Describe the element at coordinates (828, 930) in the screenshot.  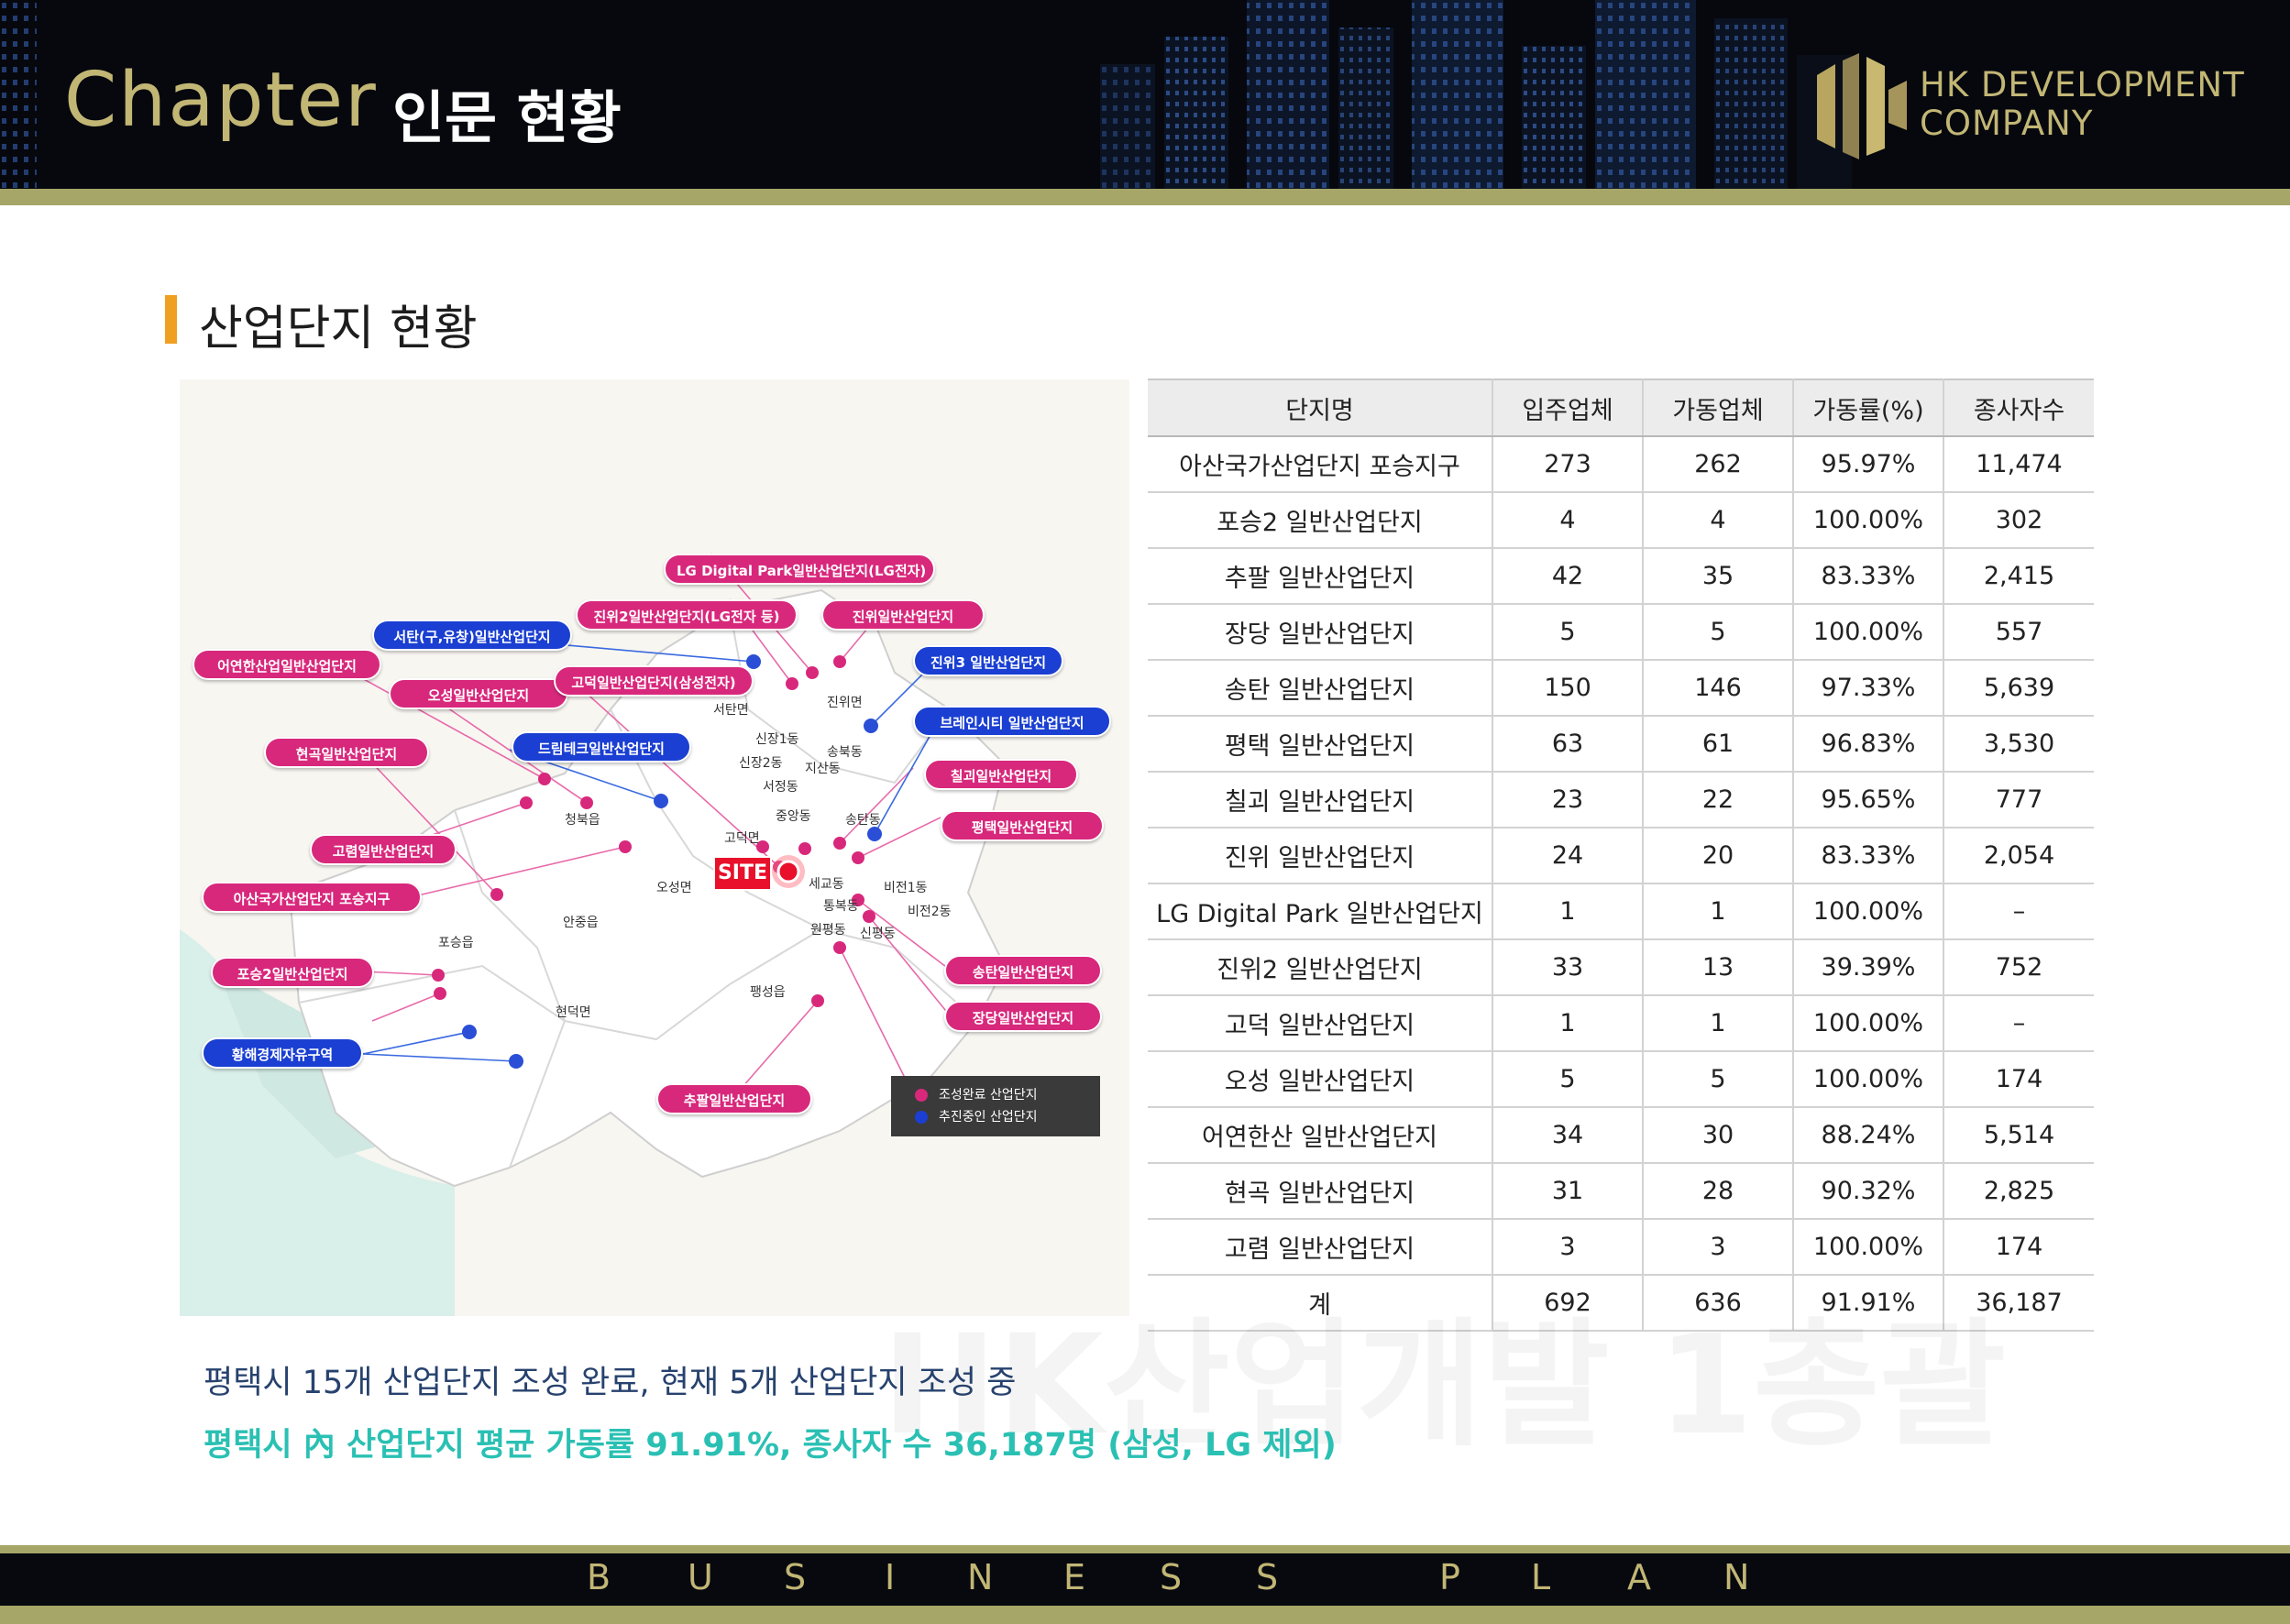
I see `place-name: 원평동` at that location.